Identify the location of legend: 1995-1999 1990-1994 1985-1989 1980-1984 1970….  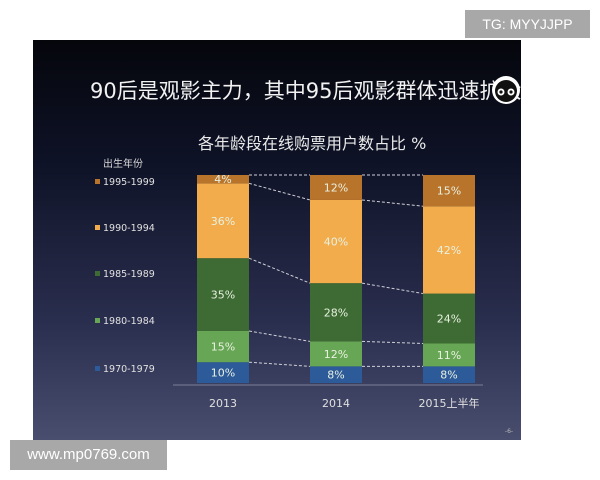
(125, 276).